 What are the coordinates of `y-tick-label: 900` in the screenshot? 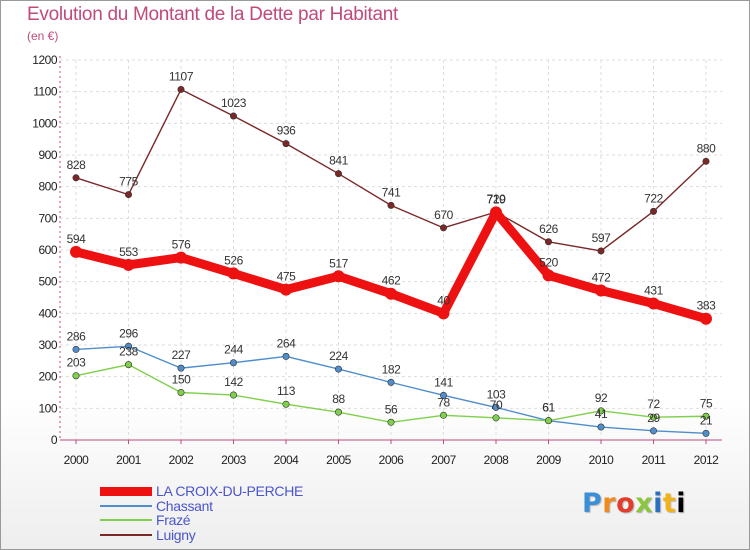 It's located at (47, 155).